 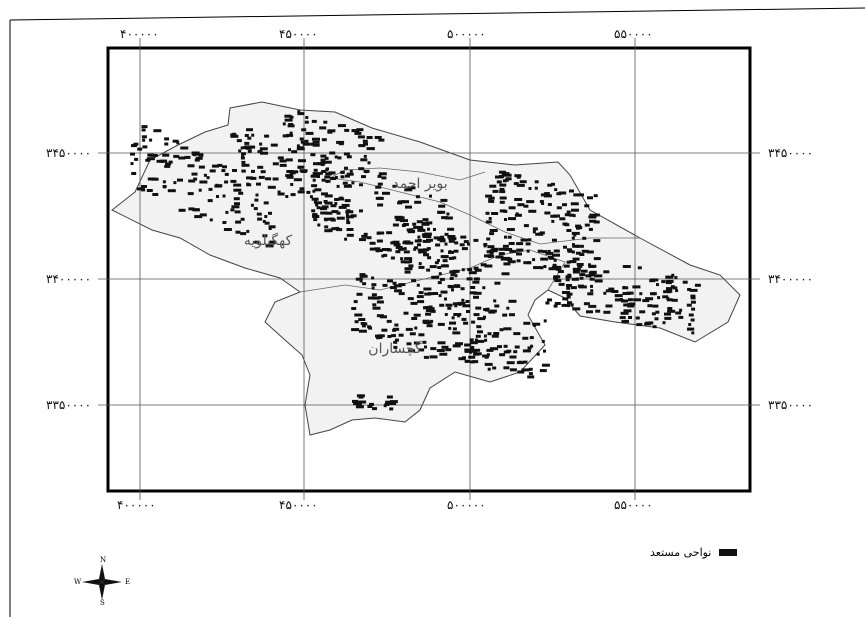 What do you see at coordinates (791, 153) in the screenshot?
I see `y-tick-right-3450000: ۳۴۵۰۰۰۰` at bounding box center [791, 153].